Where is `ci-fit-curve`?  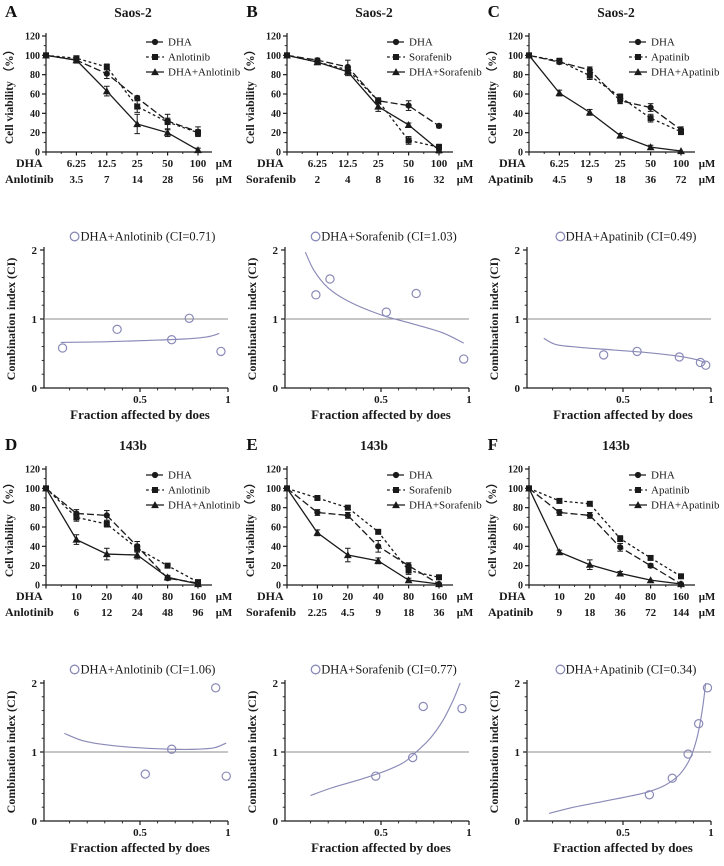 ci-fit-curve is located at coordinates (140, 338).